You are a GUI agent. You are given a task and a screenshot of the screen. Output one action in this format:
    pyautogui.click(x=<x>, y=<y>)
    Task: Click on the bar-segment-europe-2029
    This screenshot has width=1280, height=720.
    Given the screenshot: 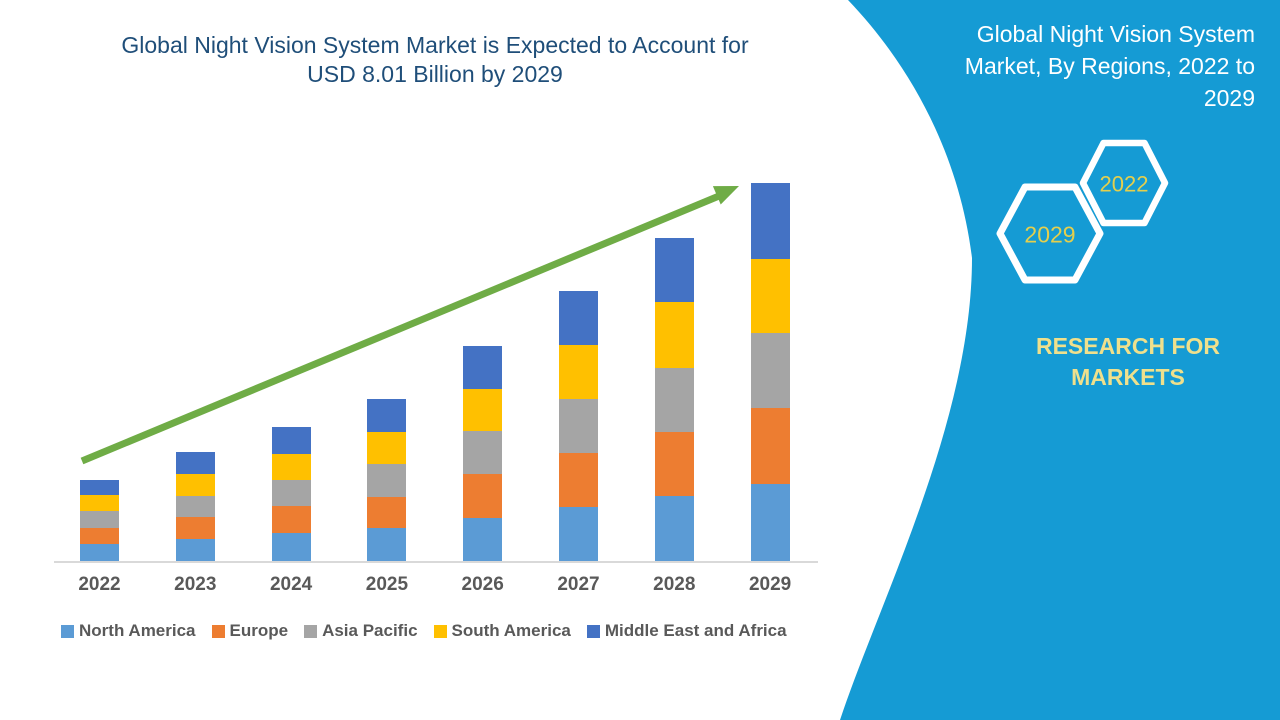 What is the action you would take?
    pyautogui.click(x=770, y=446)
    